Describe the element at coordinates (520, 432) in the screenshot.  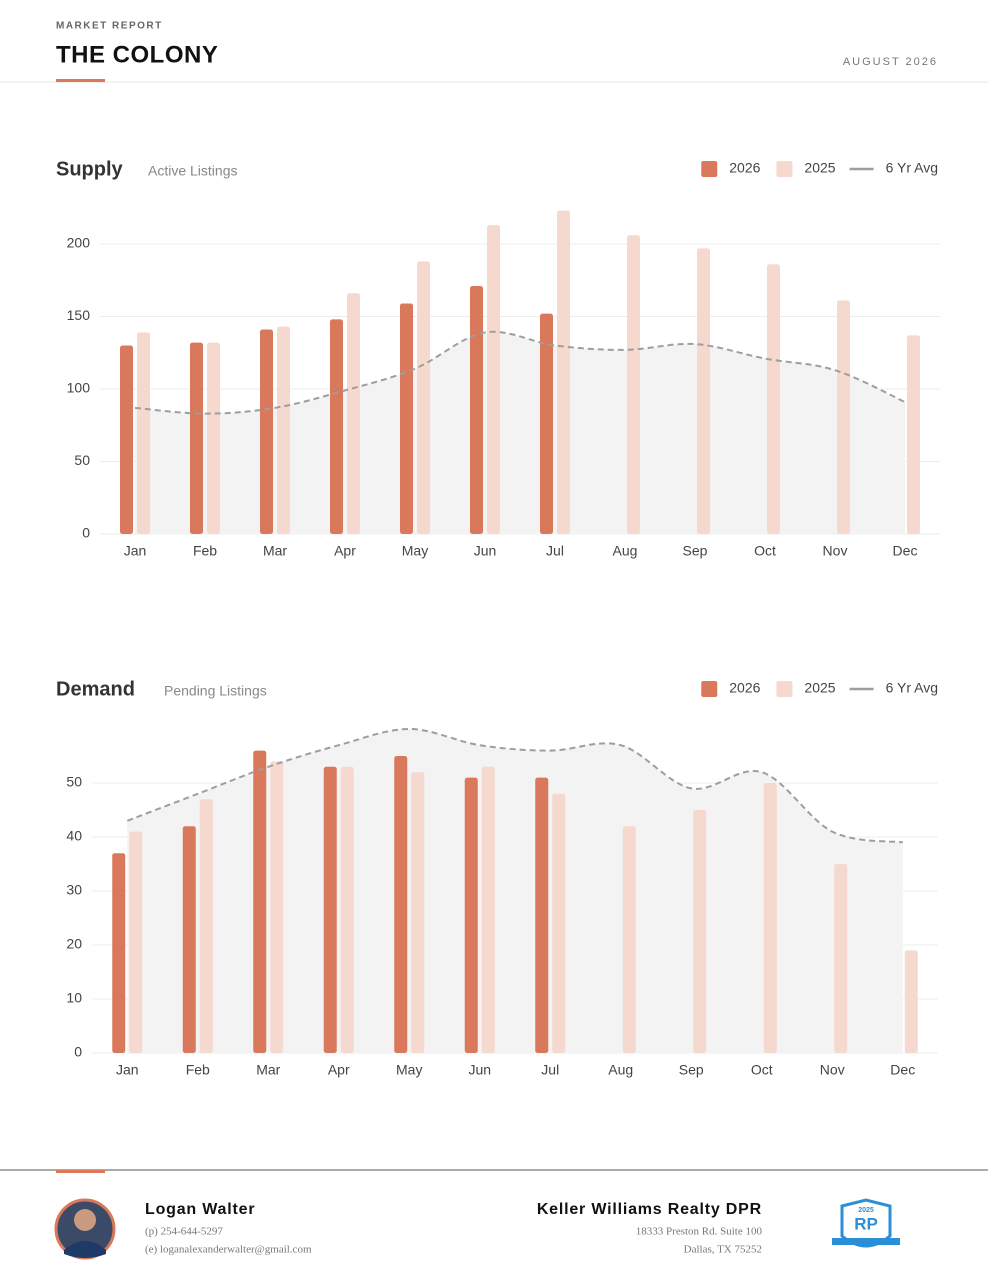
I see `avg-area` at that location.